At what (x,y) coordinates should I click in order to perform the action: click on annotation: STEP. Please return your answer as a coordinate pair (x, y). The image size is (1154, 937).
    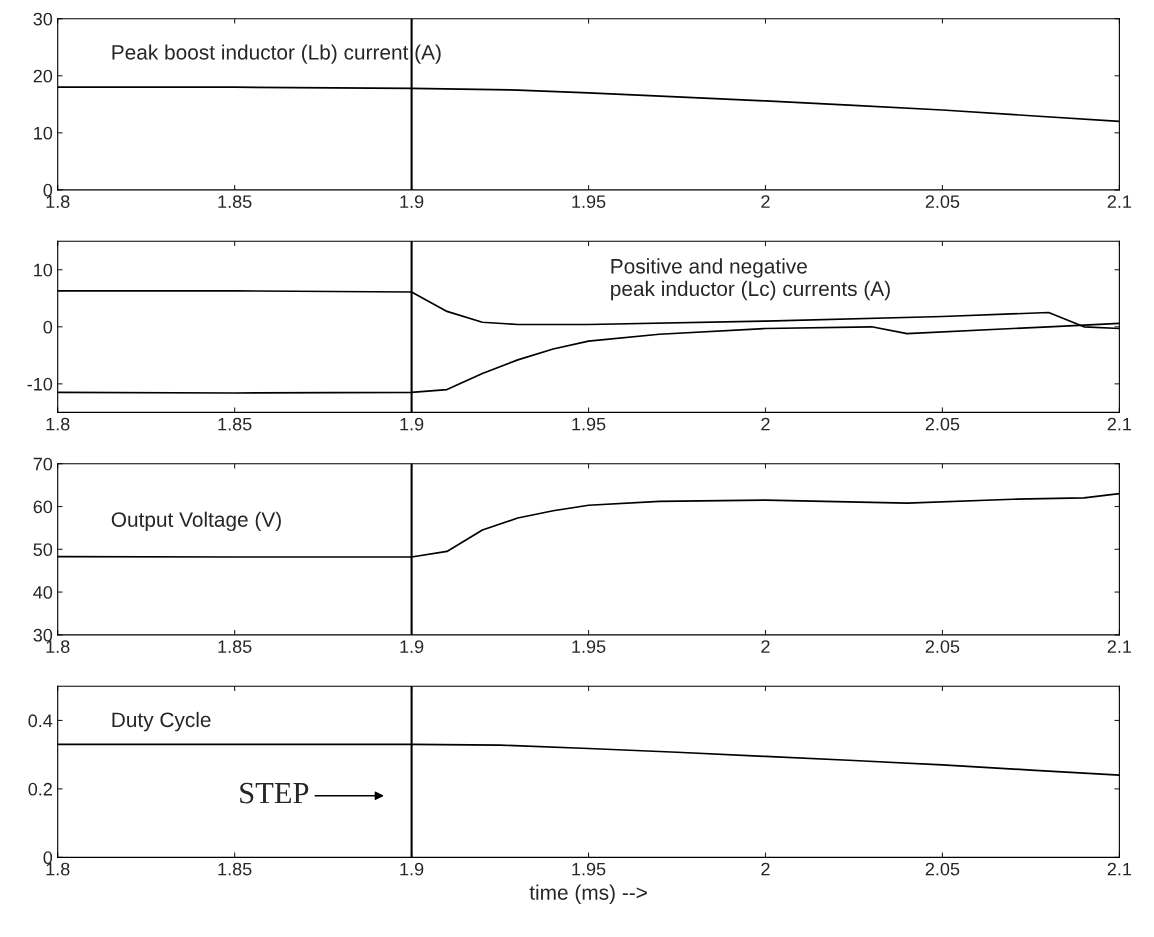
    Looking at the image, I should click on (274, 793).